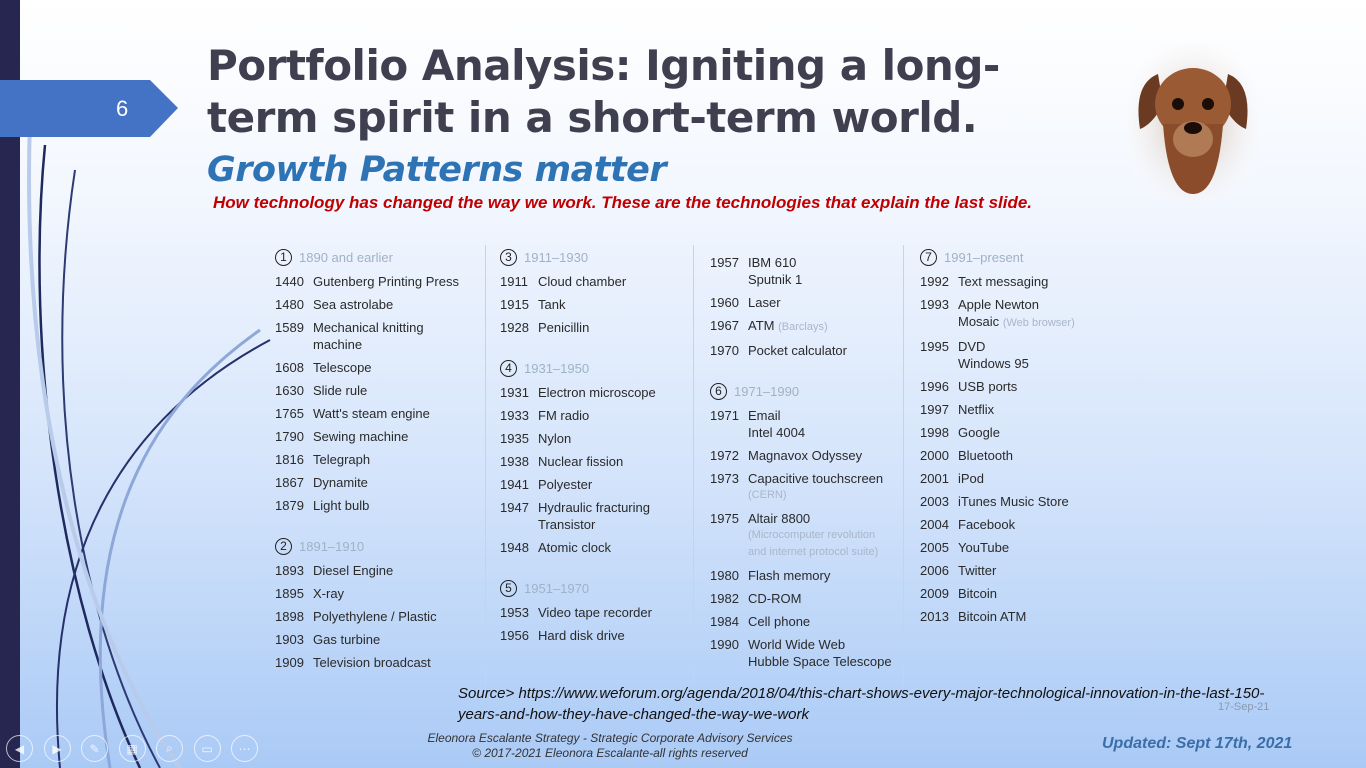 The image size is (1366, 768). Describe the element at coordinates (342, 367) in the screenshot. I see `item-technology: Telescope` at that location.